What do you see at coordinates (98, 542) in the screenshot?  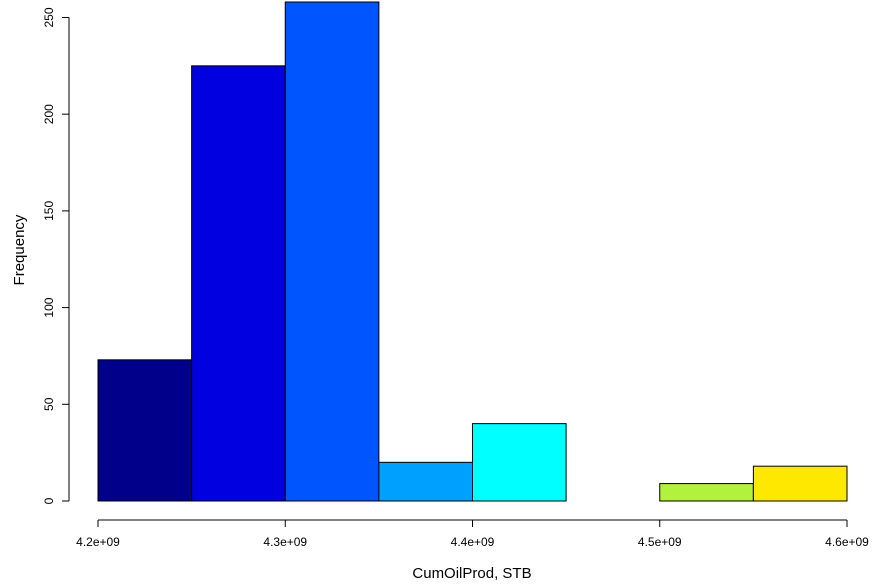 I see `x-tick-label: 4.2e+09` at bounding box center [98, 542].